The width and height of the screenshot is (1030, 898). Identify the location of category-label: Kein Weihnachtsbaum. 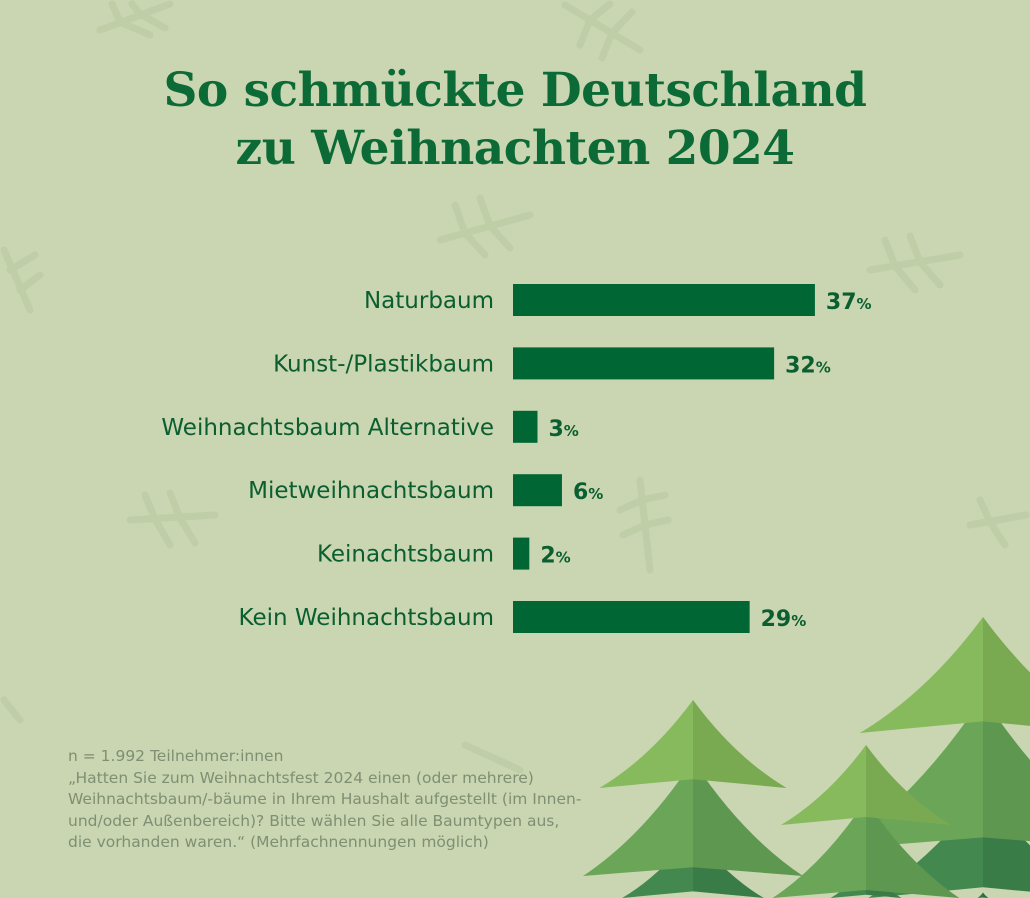
(366, 618).